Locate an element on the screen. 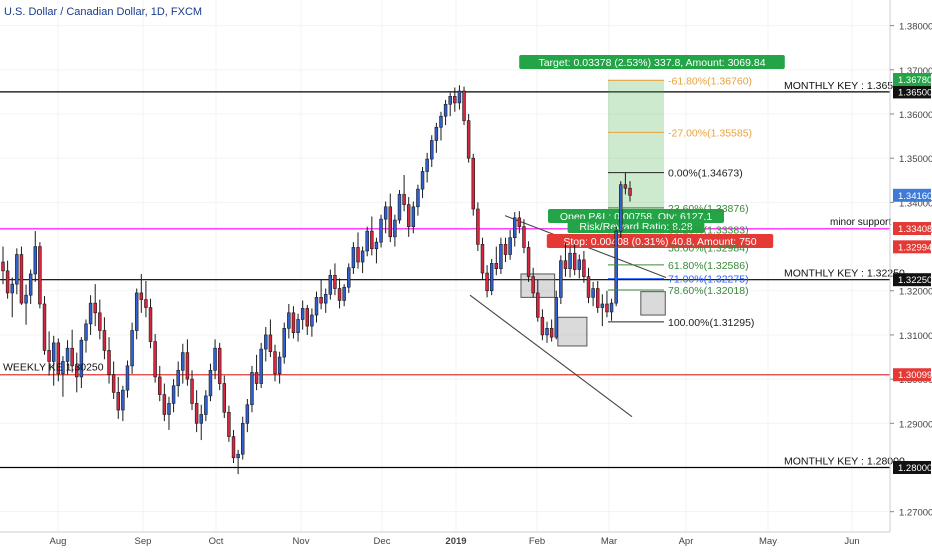  time-tick-label: Apr is located at coordinates (686, 541).